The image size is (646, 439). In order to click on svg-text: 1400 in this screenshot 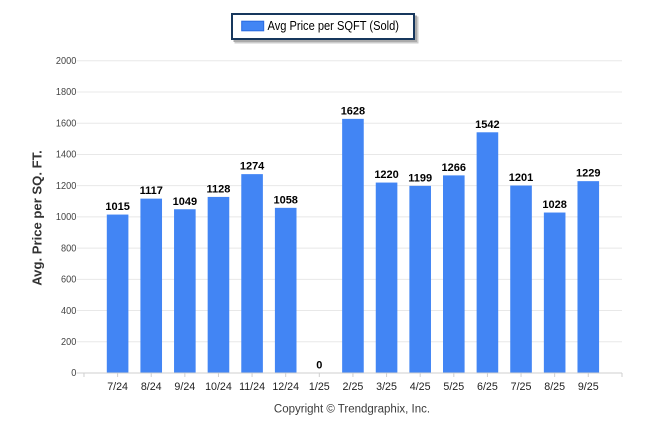, I will do `click(66, 155)`.